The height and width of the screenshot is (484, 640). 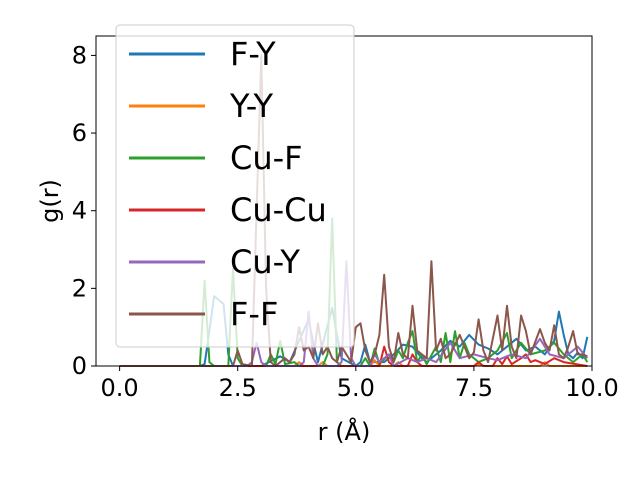 I want to click on y-axis-ticks: 0 2 4 6 8, so click(x=84, y=210).